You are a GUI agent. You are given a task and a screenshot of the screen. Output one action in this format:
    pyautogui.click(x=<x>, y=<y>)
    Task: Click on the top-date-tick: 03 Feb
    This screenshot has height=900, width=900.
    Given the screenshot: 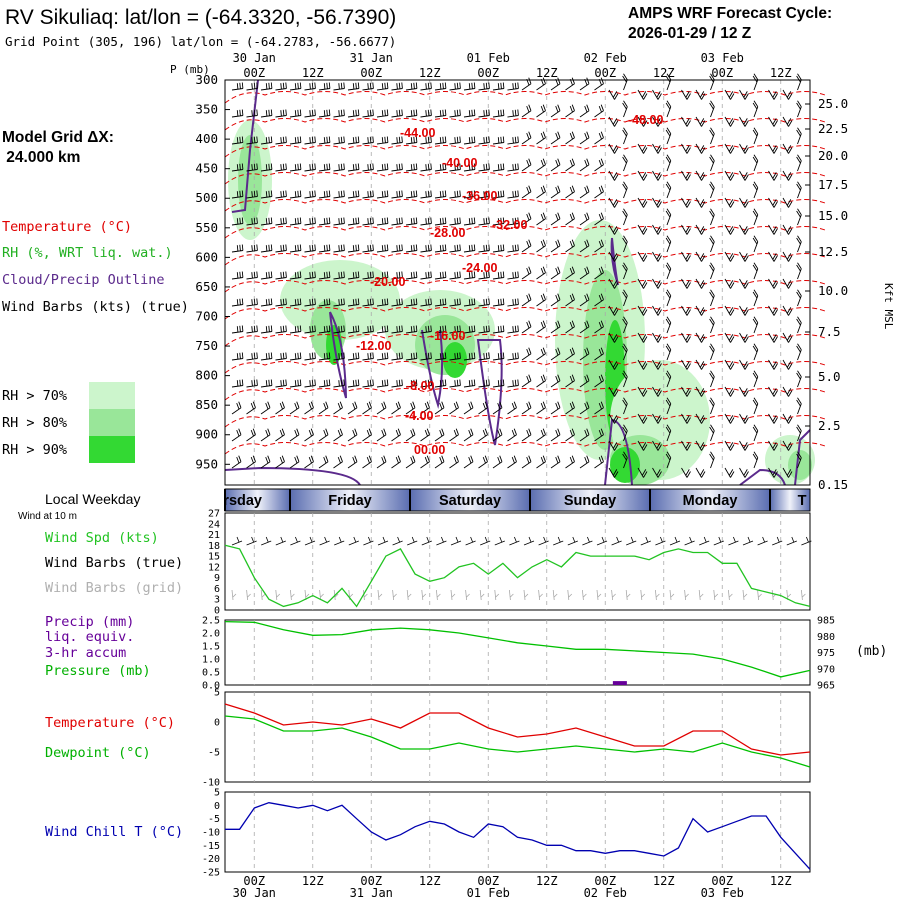 What is the action you would take?
    pyautogui.click(x=722, y=58)
    